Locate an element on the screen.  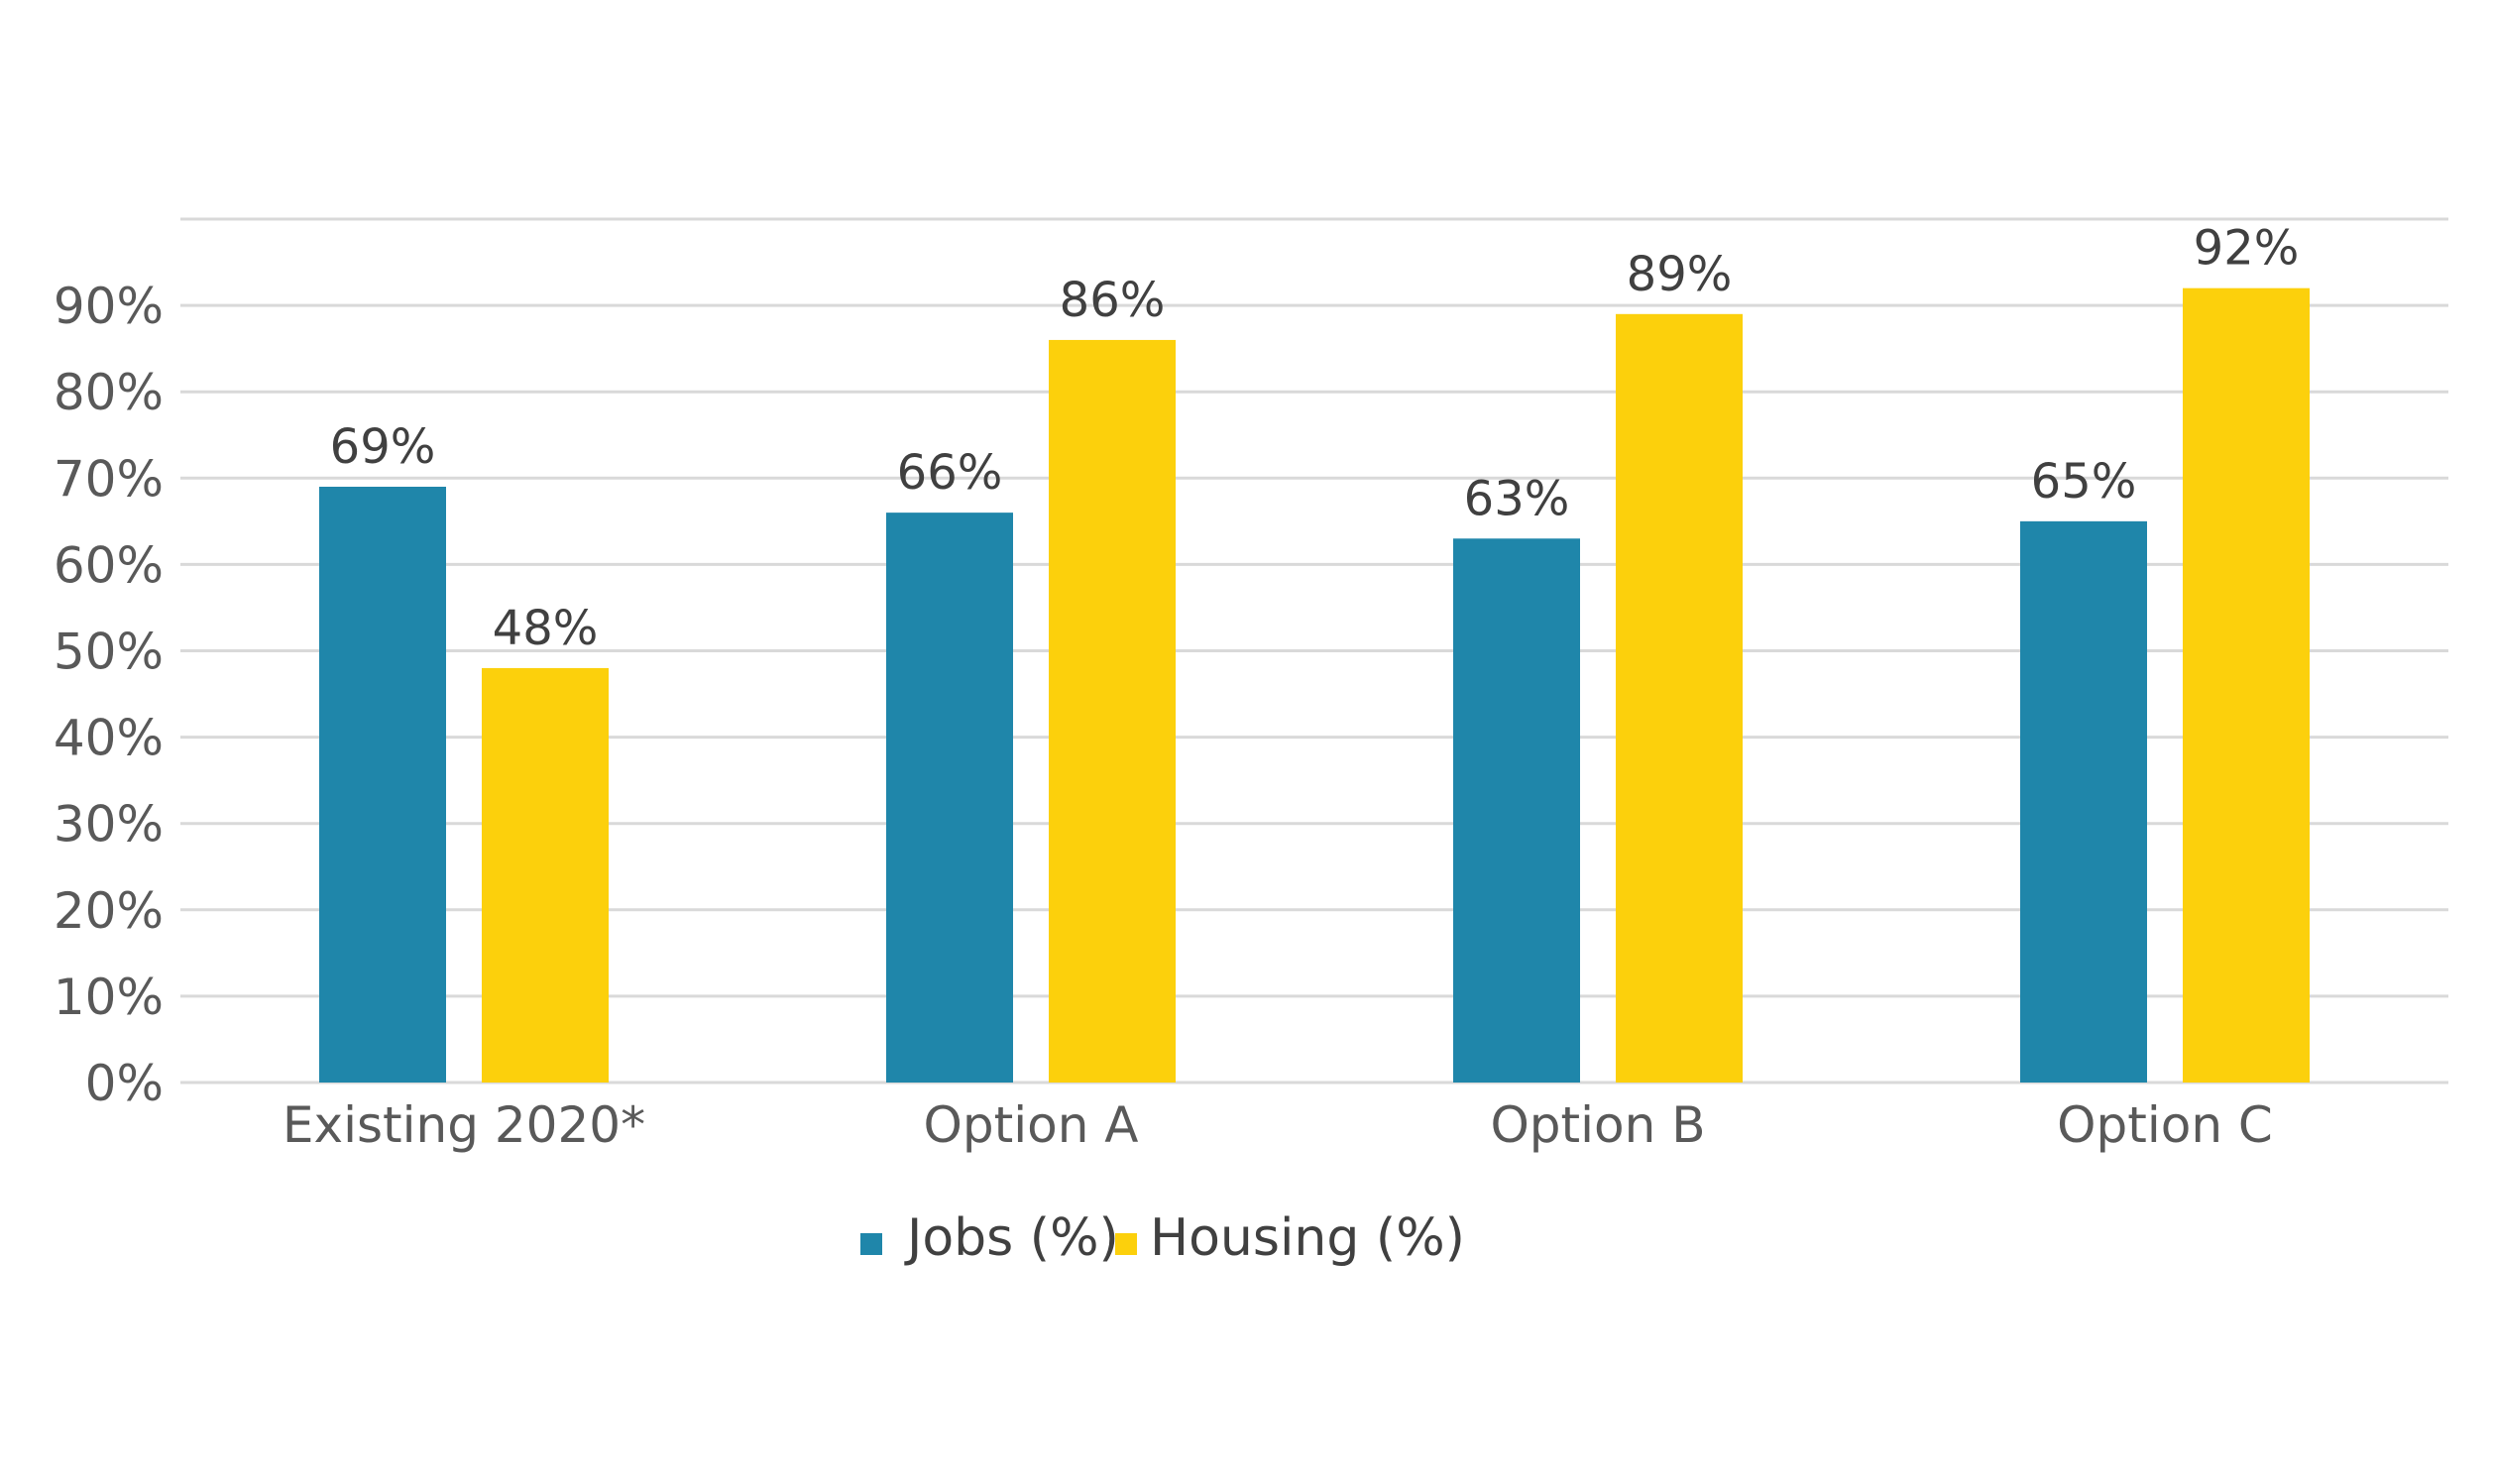
y-tick-label: 90% is located at coordinates (109, 306).